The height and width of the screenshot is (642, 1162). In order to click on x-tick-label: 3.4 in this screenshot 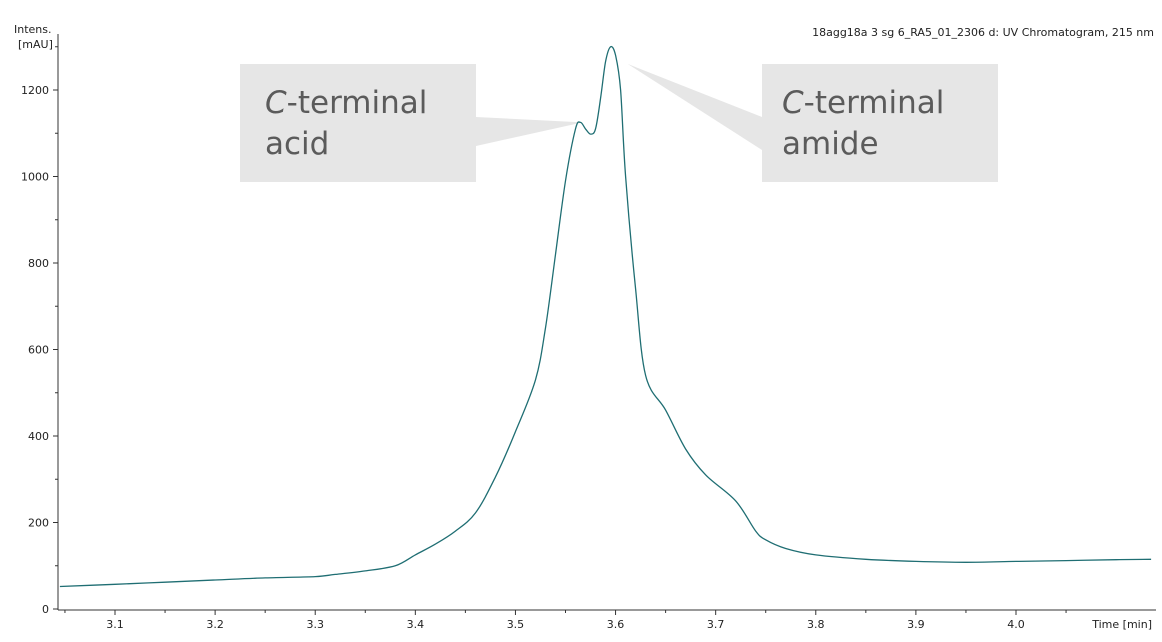, I will do `click(416, 624)`.